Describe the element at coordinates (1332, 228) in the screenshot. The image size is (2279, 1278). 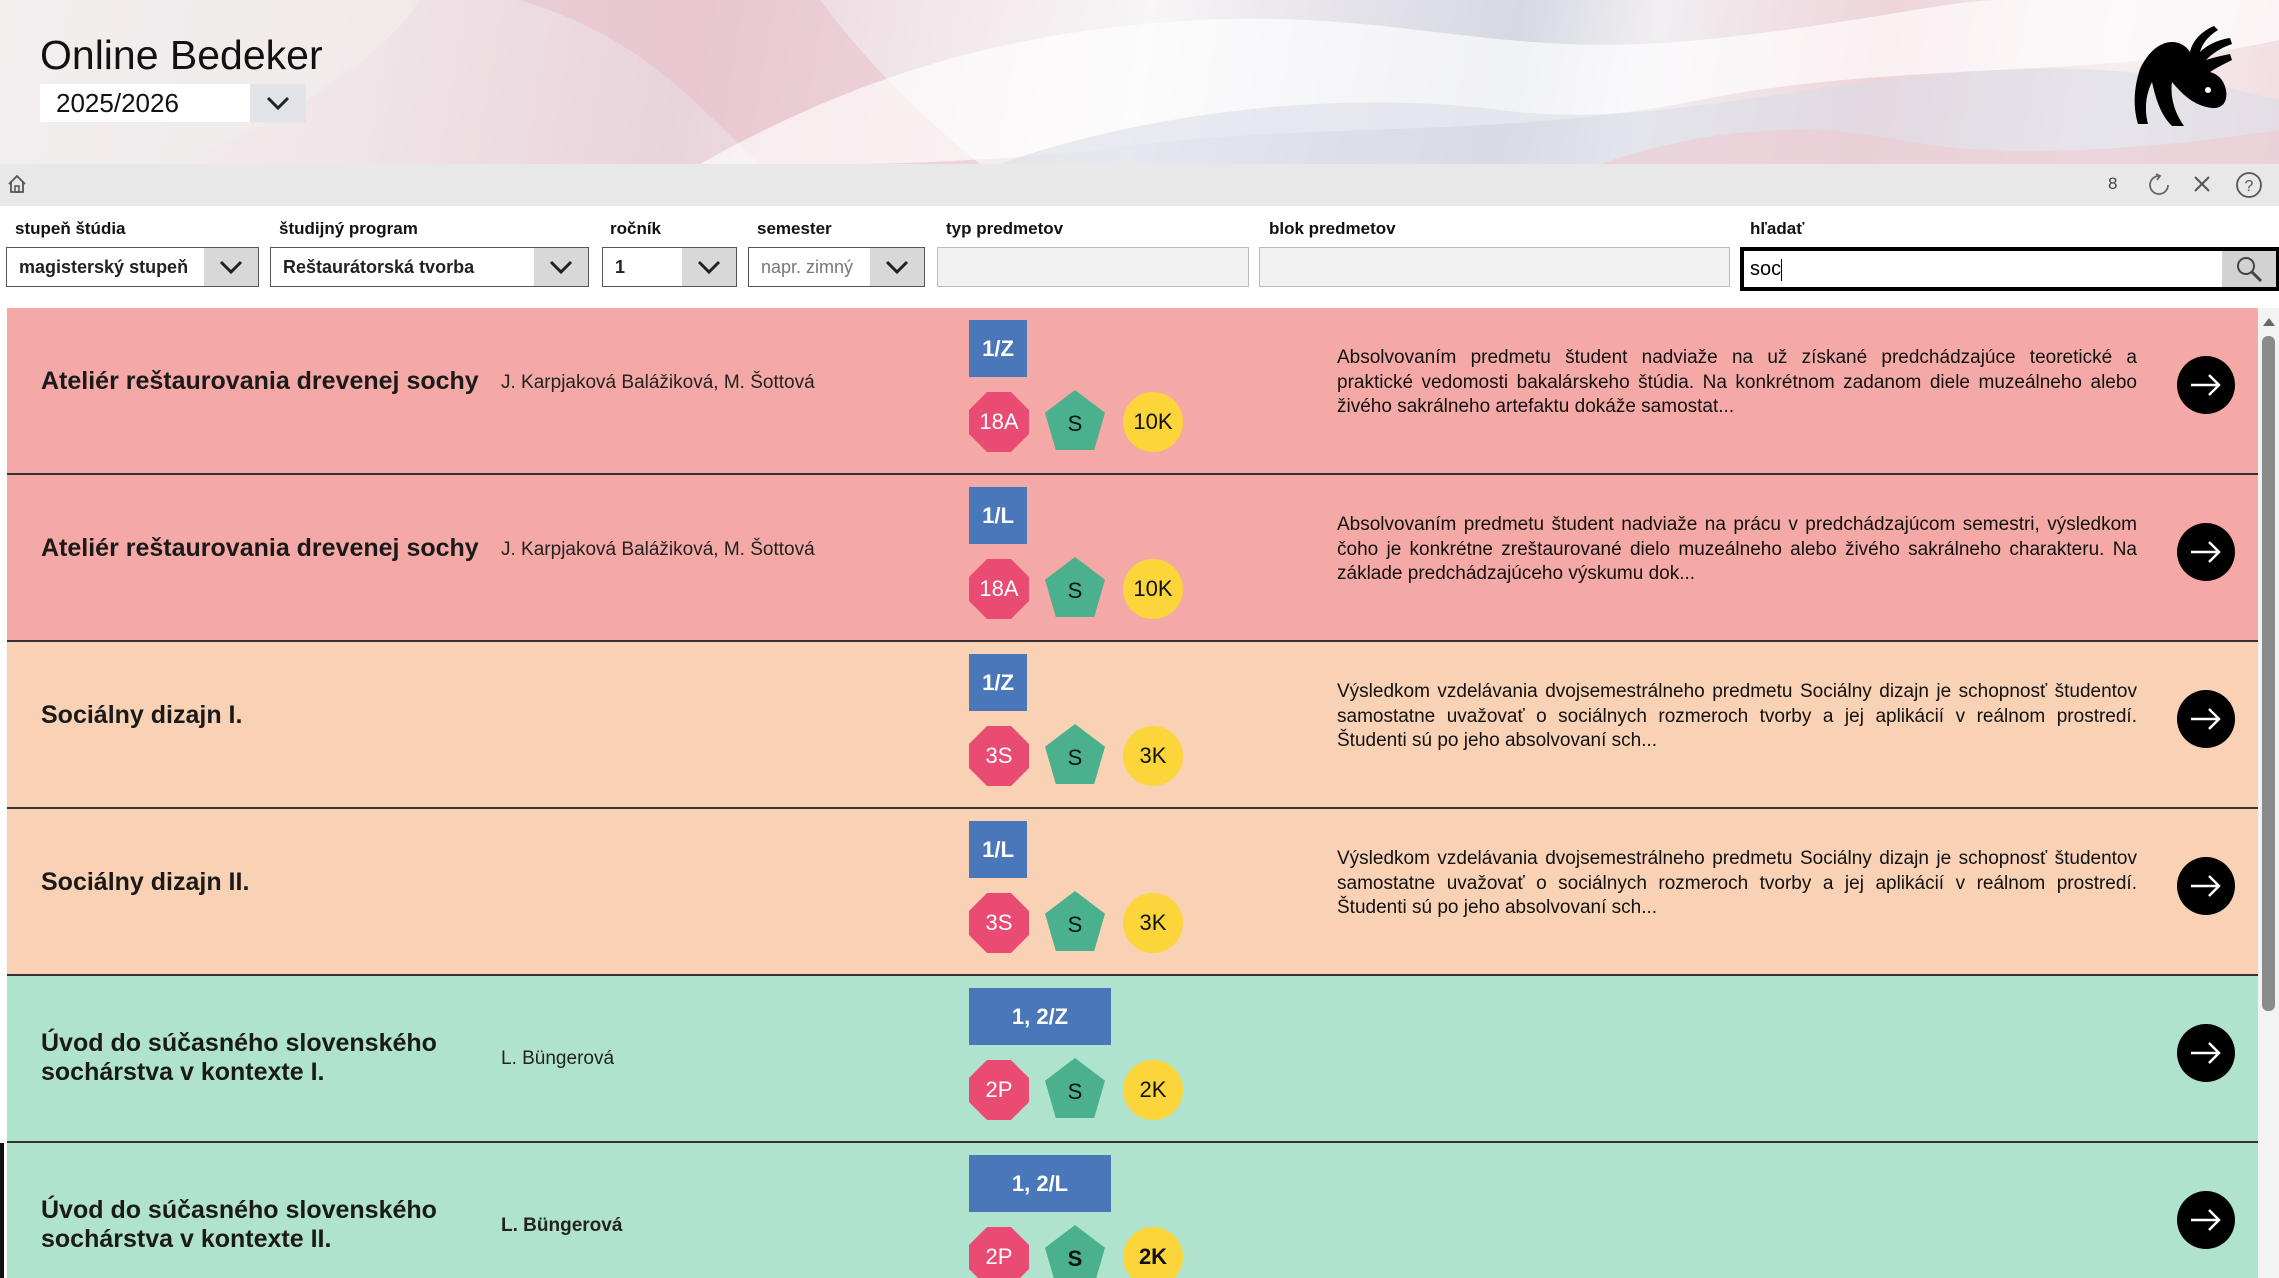
I see `block-label: blok predmetov` at that location.